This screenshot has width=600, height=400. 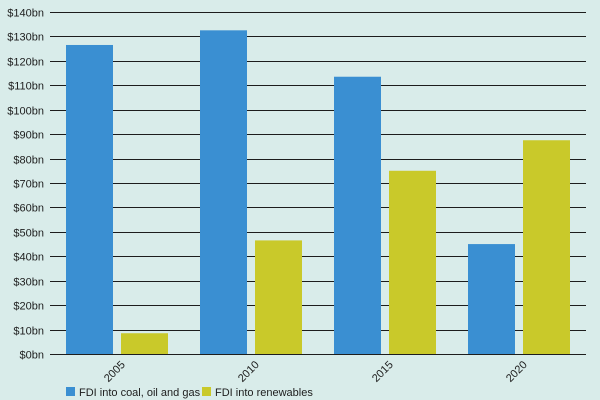 What do you see at coordinates (264, 393) in the screenshot?
I see `legend-label: FDI into renewables` at bounding box center [264, 393].